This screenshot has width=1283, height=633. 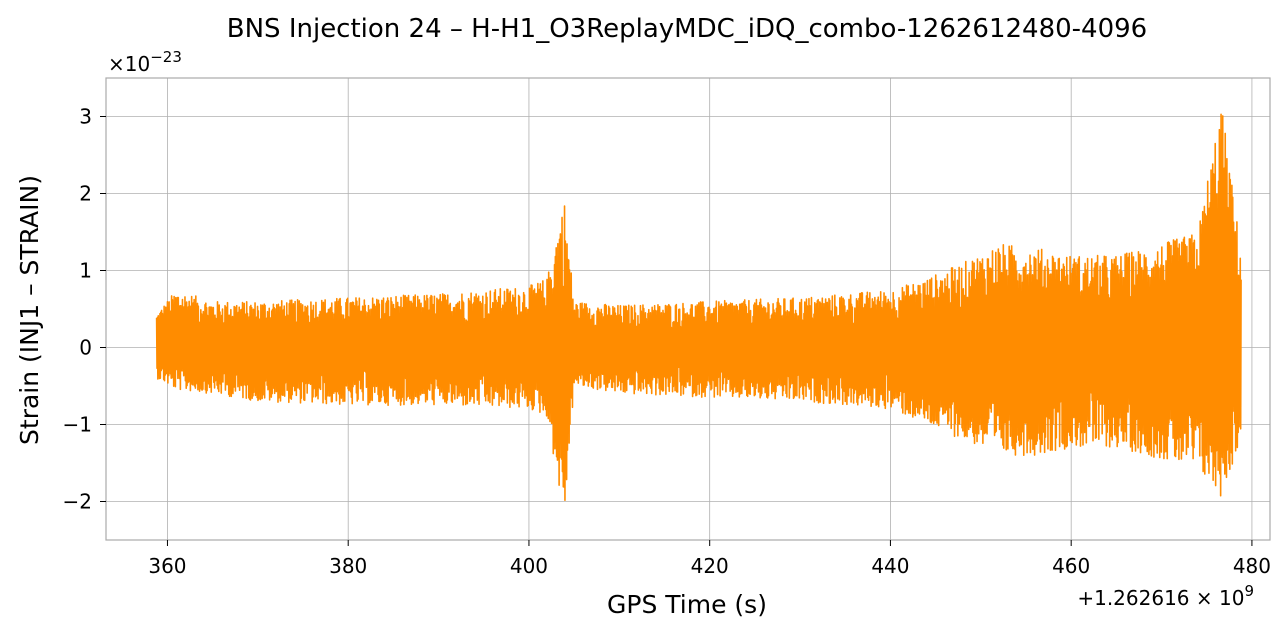 I want to click on y-axis-ticks: −2 −1 0 1 2 3, so click(x=84, y=309).